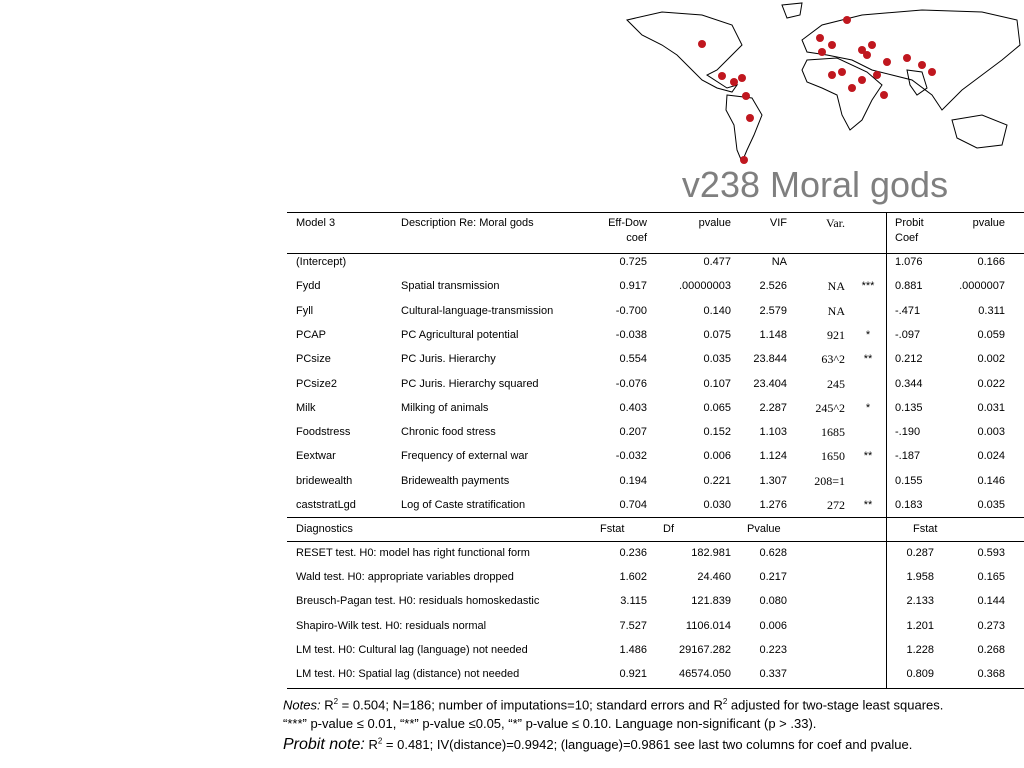  I want to click on cell: Milking of animals, so click(445, 407).